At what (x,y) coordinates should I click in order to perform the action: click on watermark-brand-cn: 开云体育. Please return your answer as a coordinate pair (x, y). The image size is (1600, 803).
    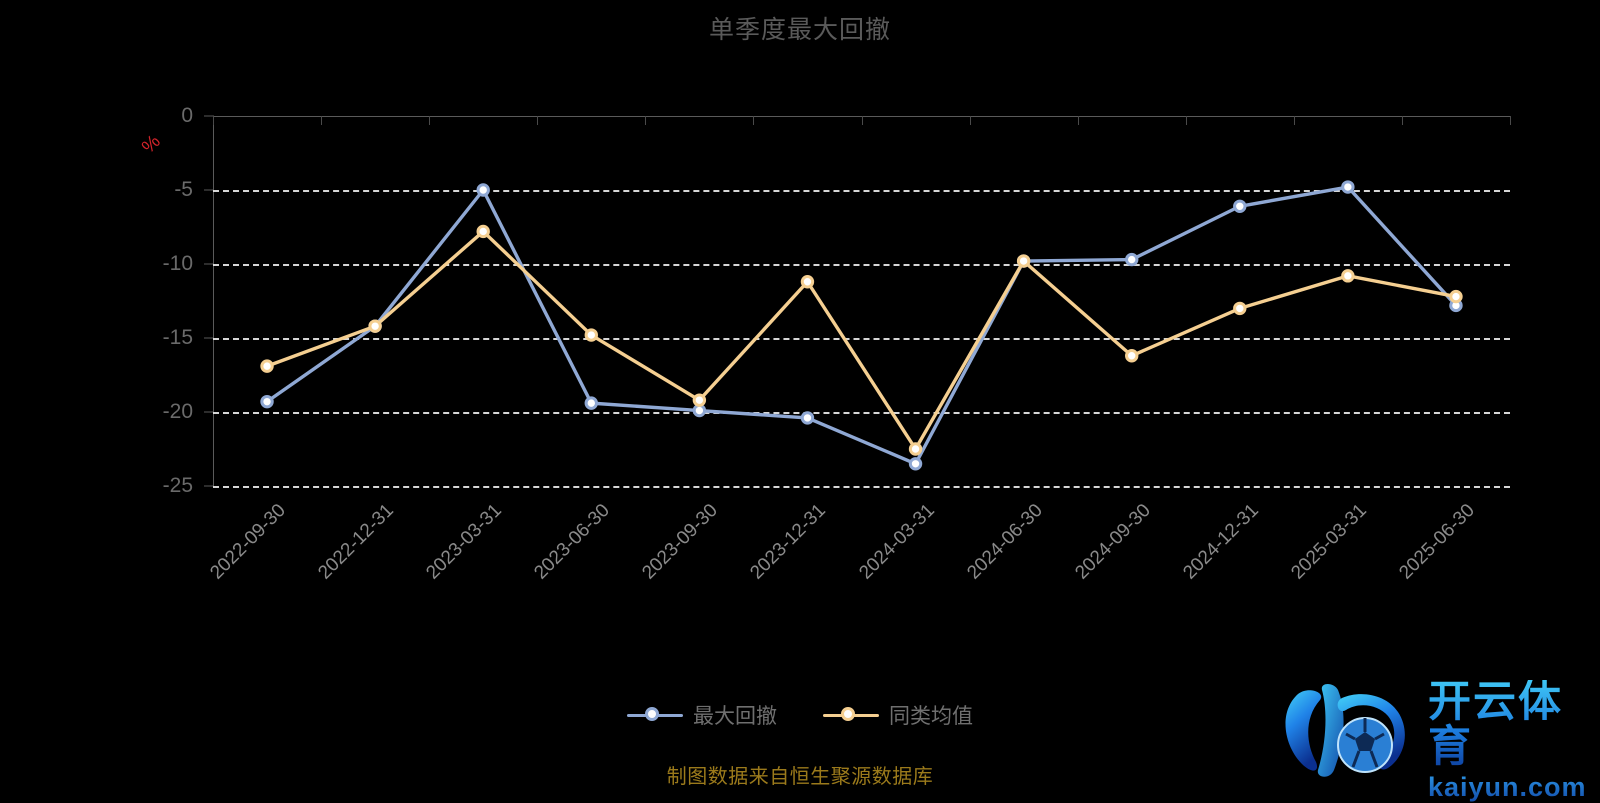
    Looking at the image, I should click on (1508, 724).